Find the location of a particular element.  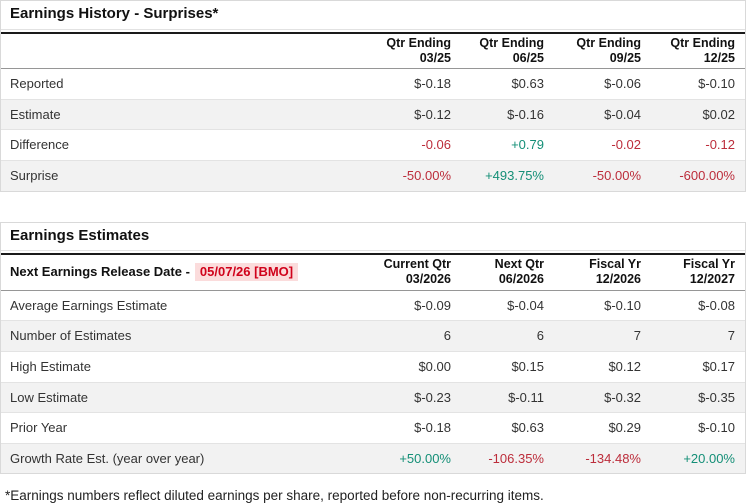

cell-value: +493.75% is located at coordinates (507, 175).